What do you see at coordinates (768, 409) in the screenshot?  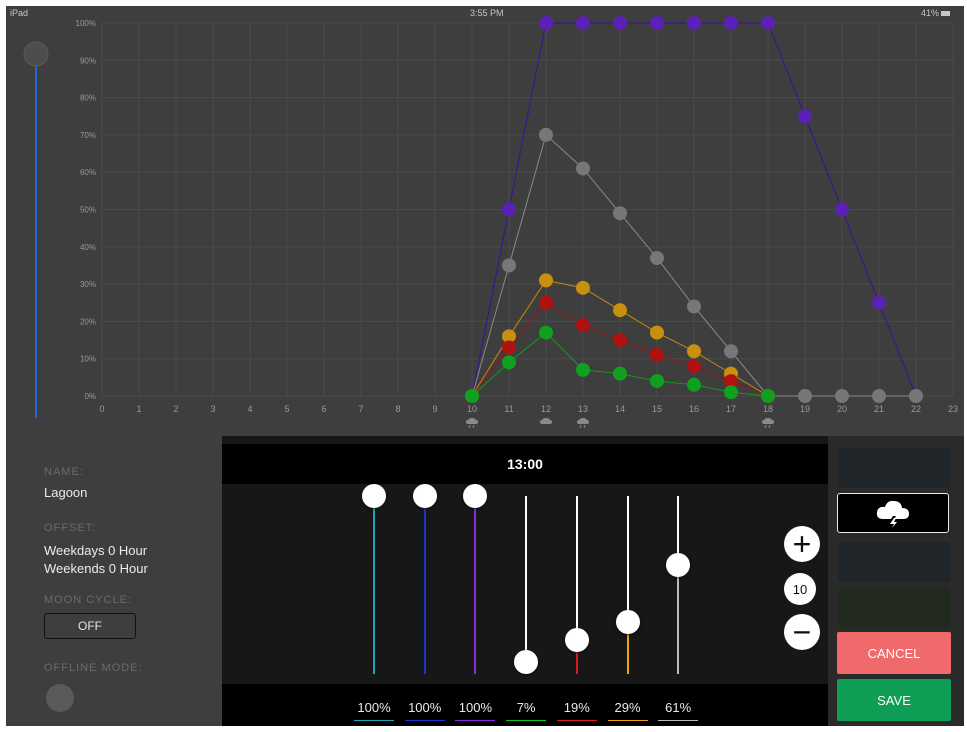 I see `x-tick-label: 18` at bounding box center [768, 409].